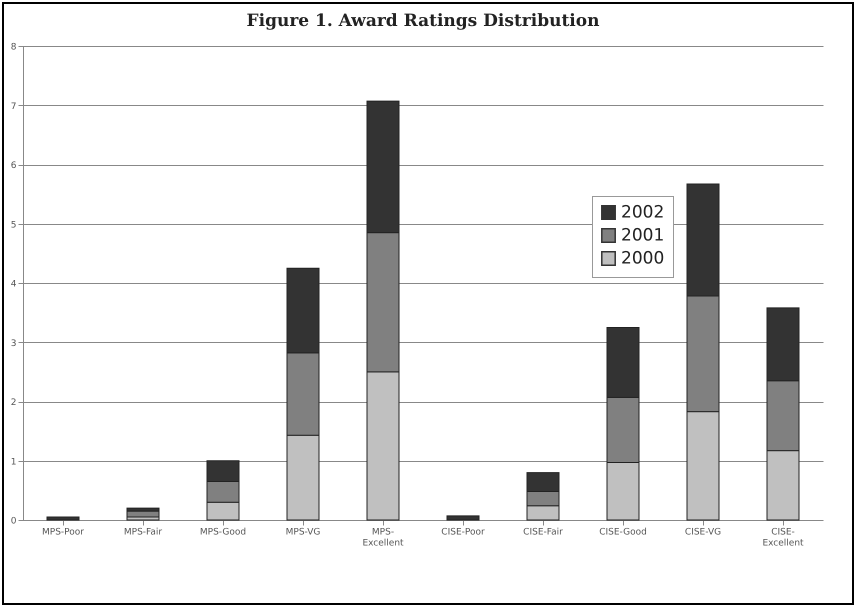 The image size is (860, 611). Describe the element at coordinates (13, 166) in the screenshot. I see `y-tick-label: 6` at that location.